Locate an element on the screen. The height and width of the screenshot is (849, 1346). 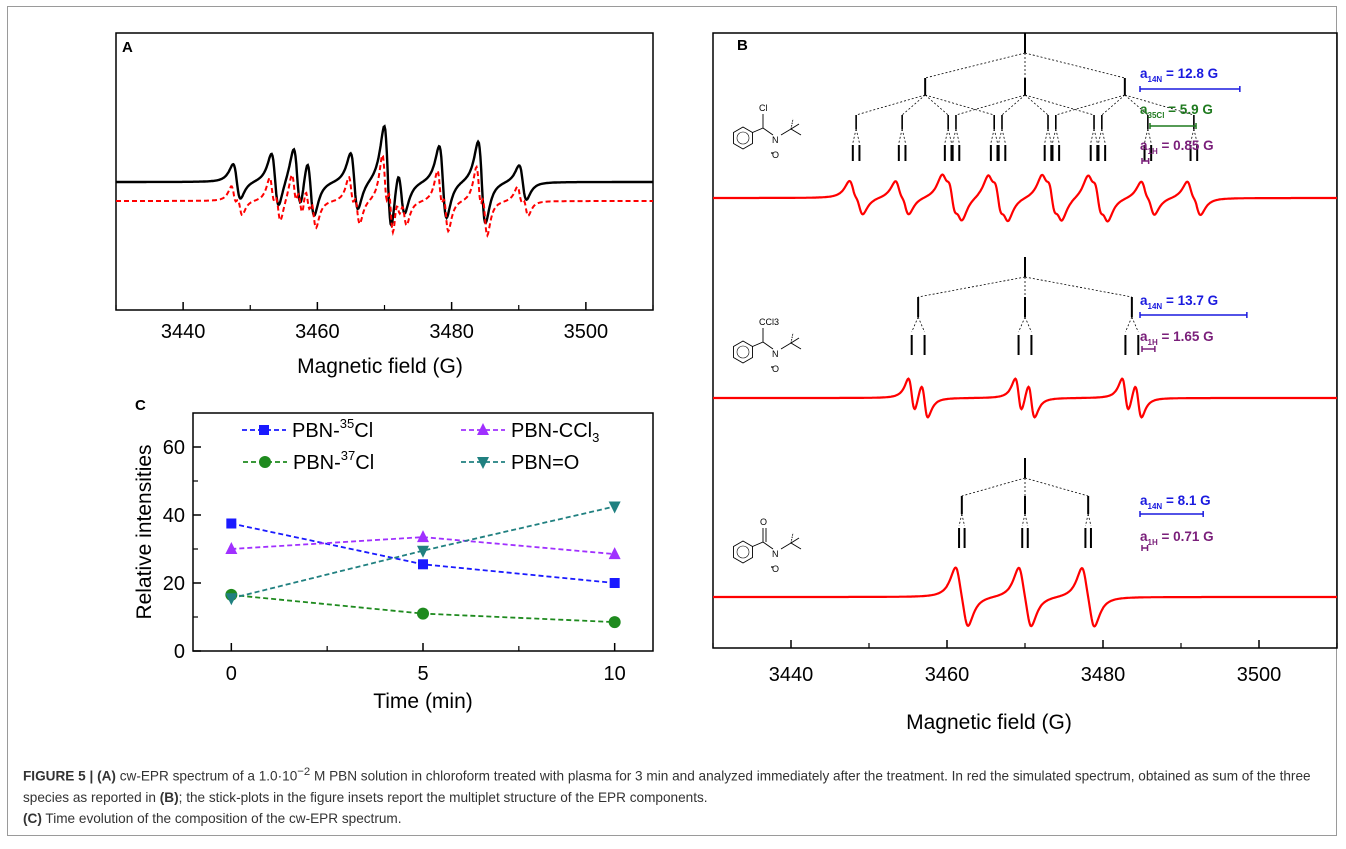
panel-b-xtick-label: 3460 is located at coordinates (947, 675).